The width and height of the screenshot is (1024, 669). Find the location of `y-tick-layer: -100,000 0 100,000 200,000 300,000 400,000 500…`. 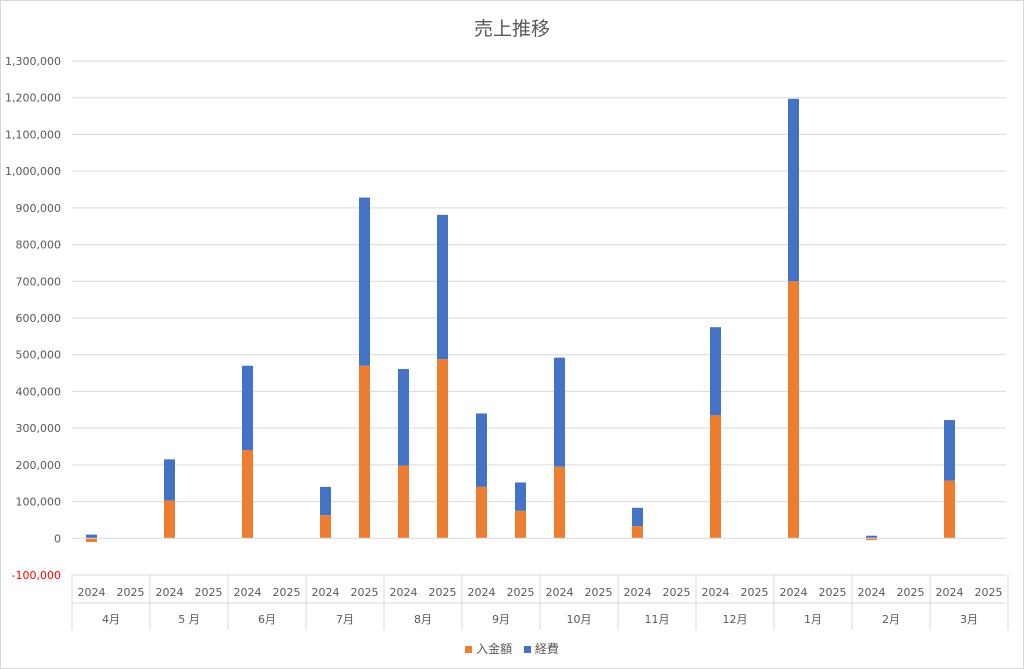

y-tick-layer: -100,000 0 100,000 200,000 300,000 400,000 500… is located at coordinates (33, 318).